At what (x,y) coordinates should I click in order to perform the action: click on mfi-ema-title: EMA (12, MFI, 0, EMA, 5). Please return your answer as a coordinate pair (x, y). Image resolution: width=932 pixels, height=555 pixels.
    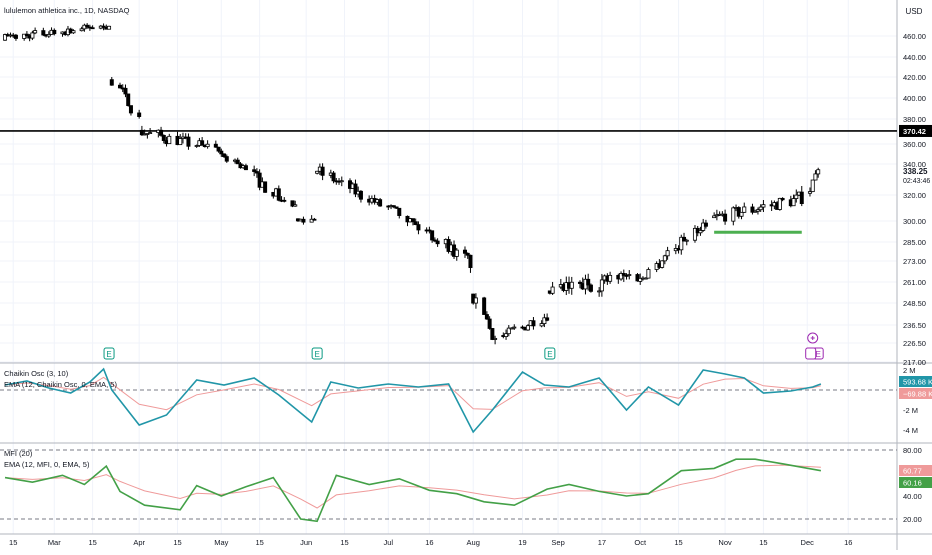
    Looking at the image, I should click on (47, 464).